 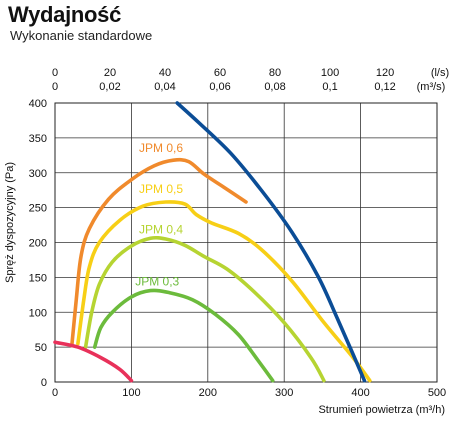 I want to click on top-unit-ls: (l/s), so click(x=440, y=73).